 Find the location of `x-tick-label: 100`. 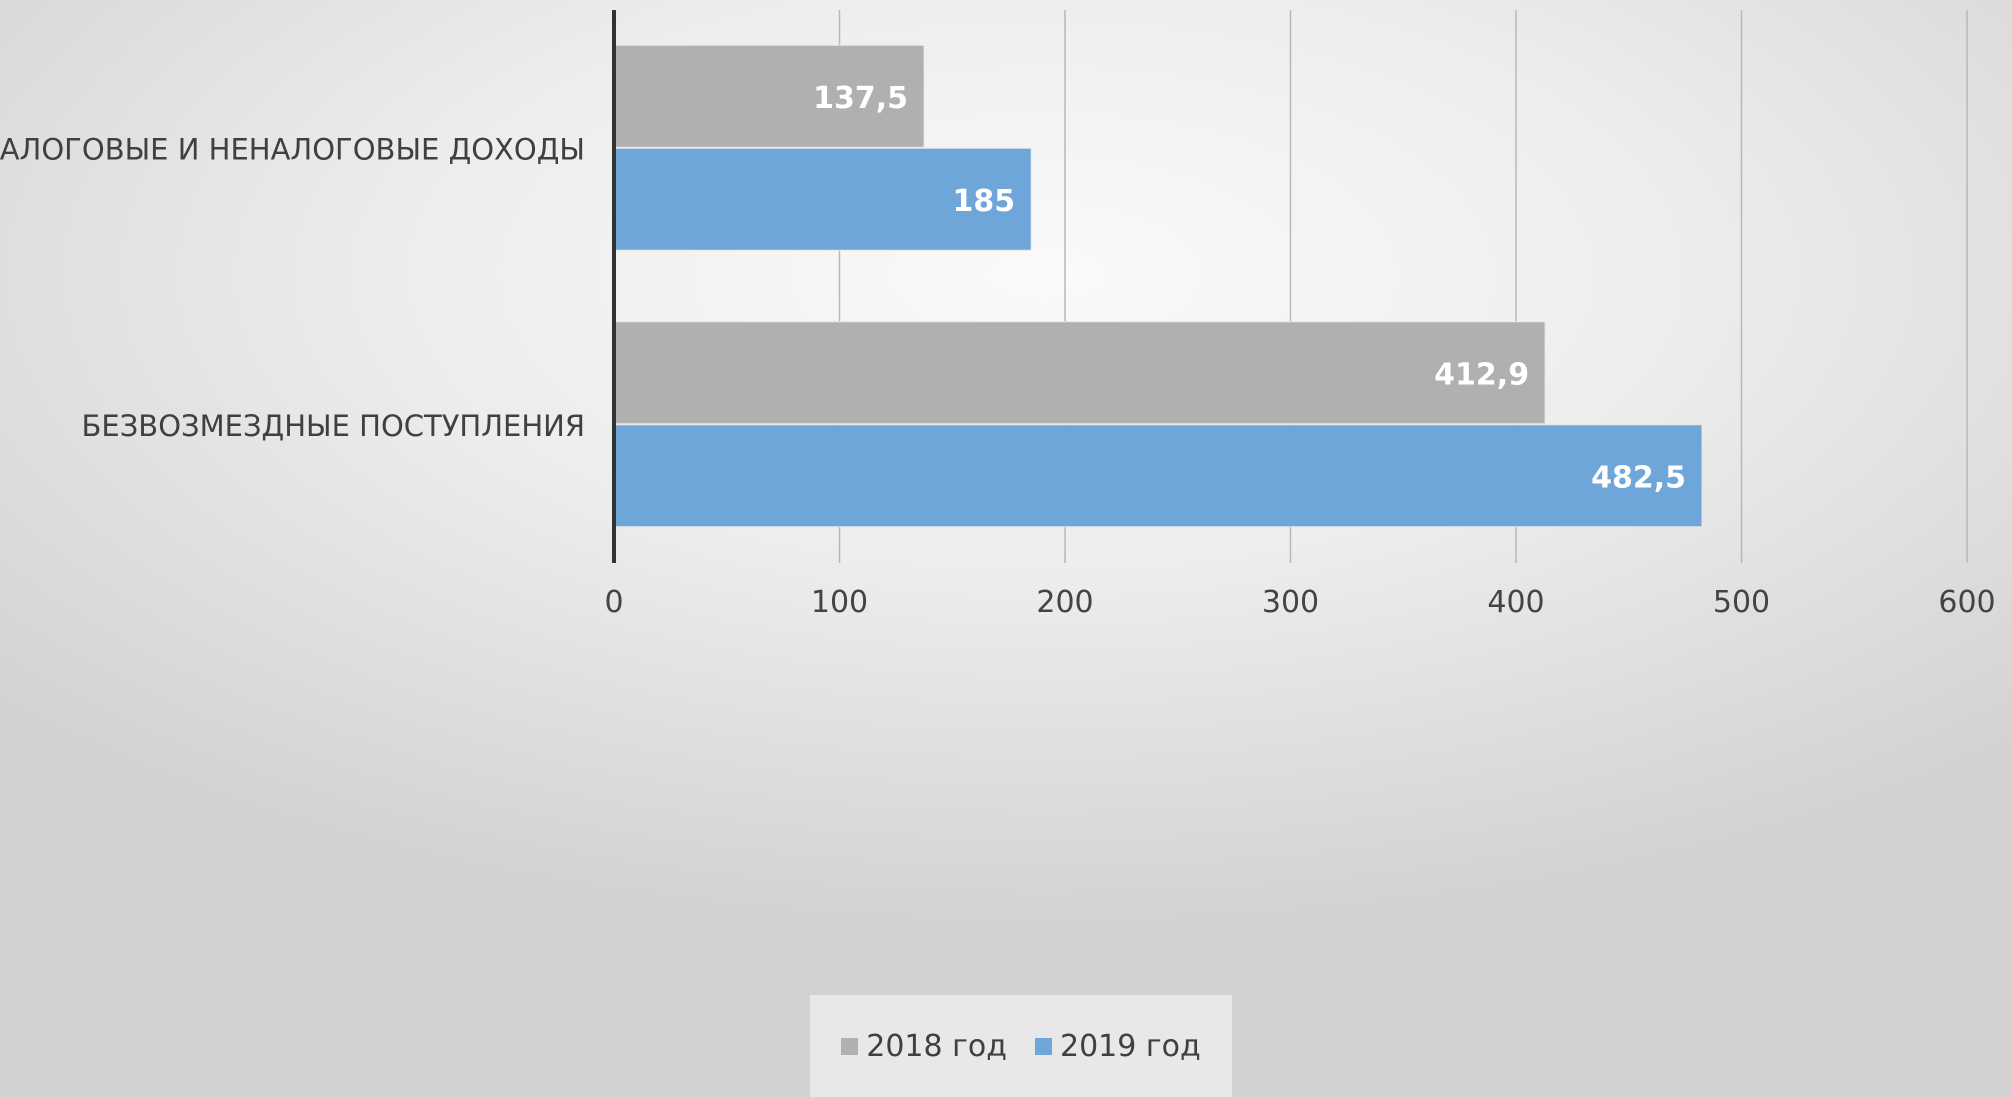

x-tick-label: 100 is located at coordinates (839, 602).